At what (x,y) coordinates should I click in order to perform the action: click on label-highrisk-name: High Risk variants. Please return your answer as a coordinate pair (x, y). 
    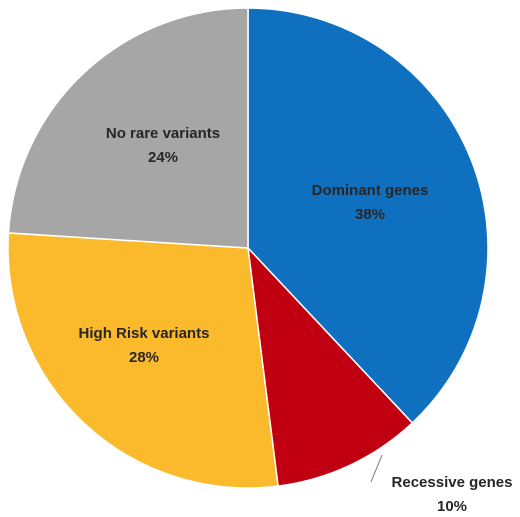
    Looking at the image, I should click on (144, 333).